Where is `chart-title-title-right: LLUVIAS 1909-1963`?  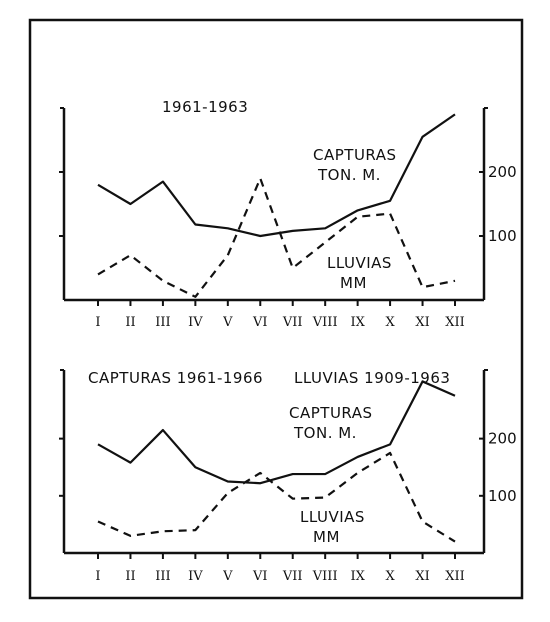 chart-title-title-right: LLUVIAS 1909-1963 is located at coordinates (372, 378).